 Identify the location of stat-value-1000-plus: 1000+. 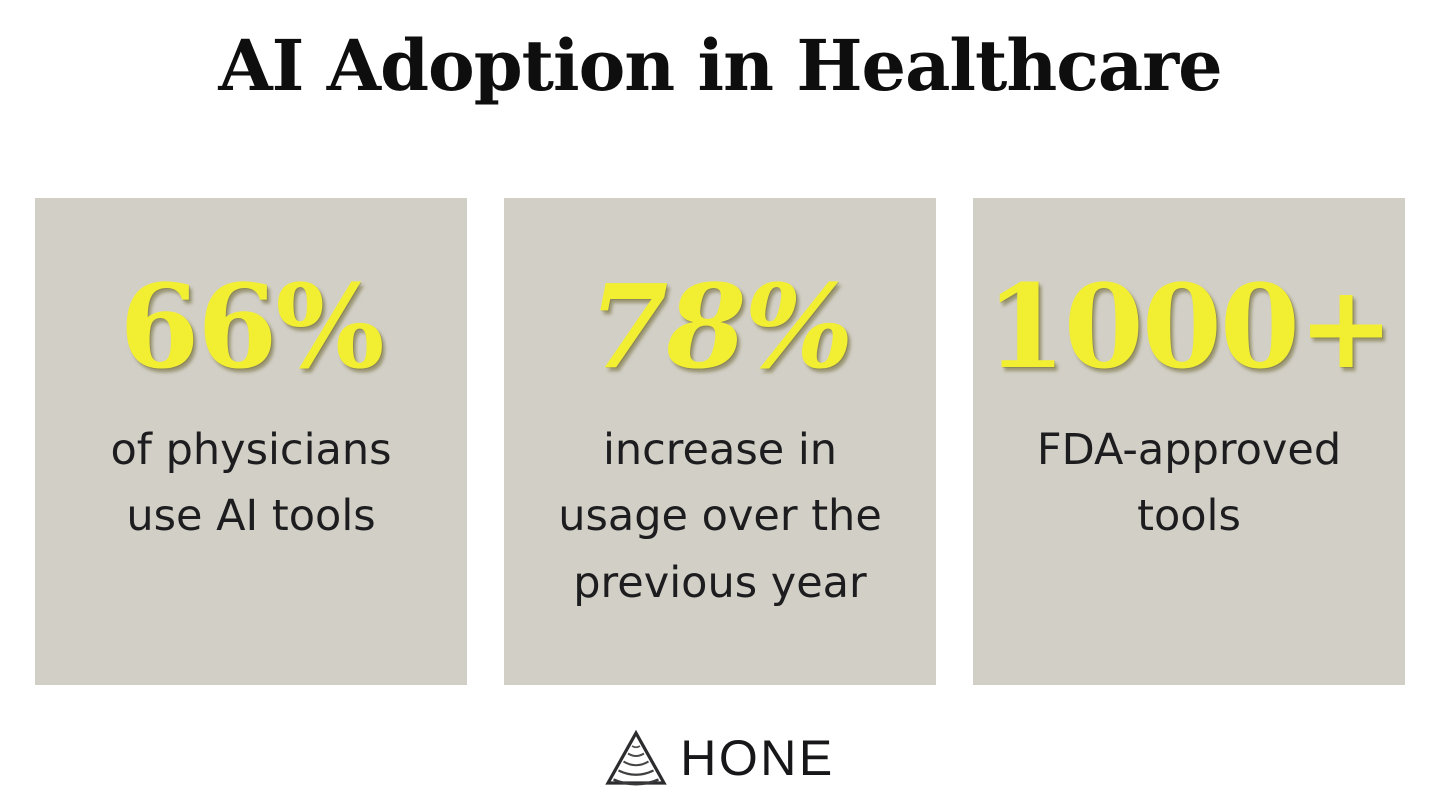
(1189, 327).